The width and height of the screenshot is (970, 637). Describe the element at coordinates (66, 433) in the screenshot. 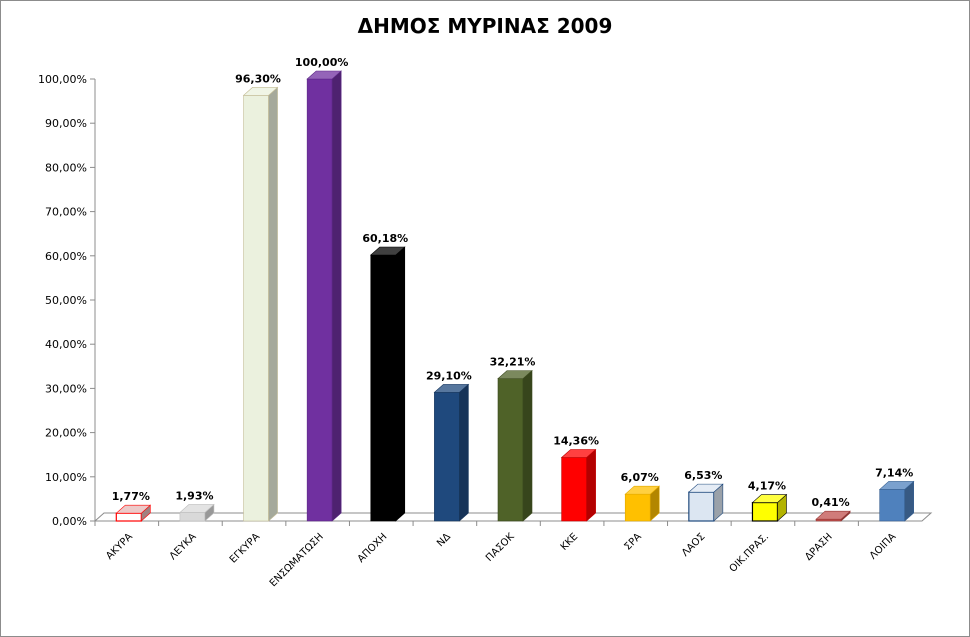

I see `y-tick-label: 20,00%` at that location.